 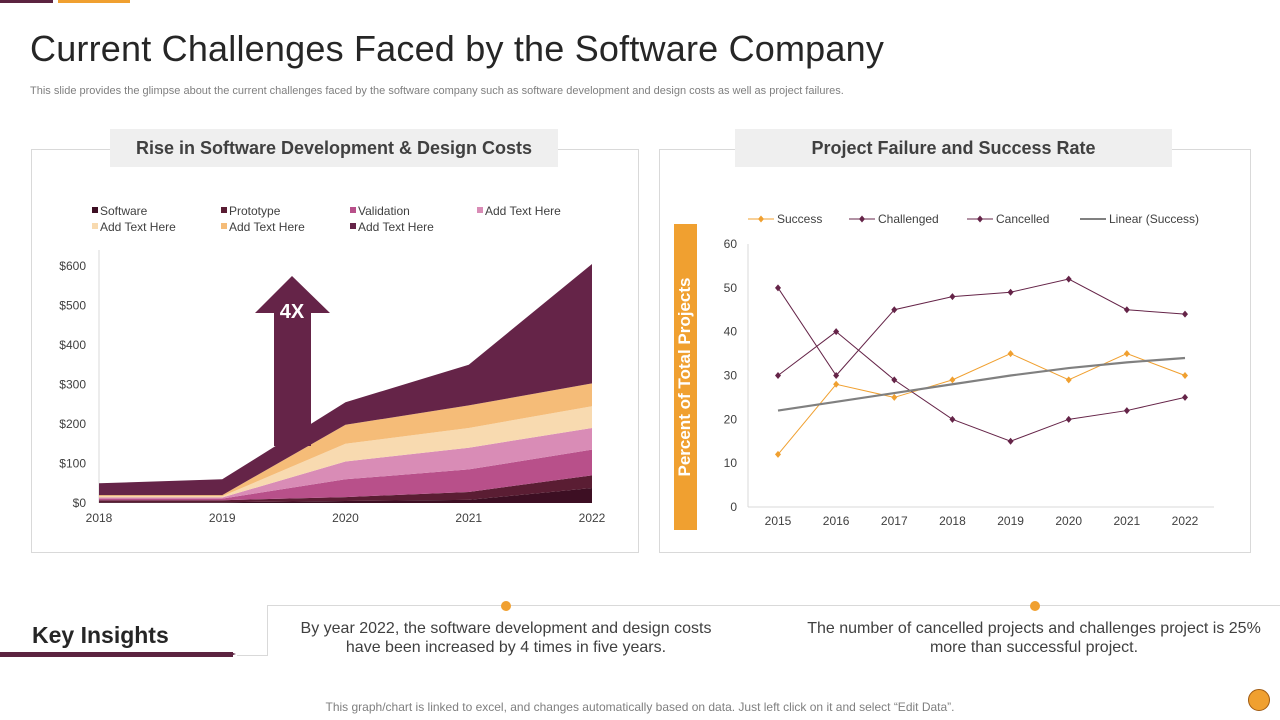 What do you see at coordinates (72, 385) in the screenshot?
I see `cost-y-tick-label: $300` at bounding box center [72, 385].